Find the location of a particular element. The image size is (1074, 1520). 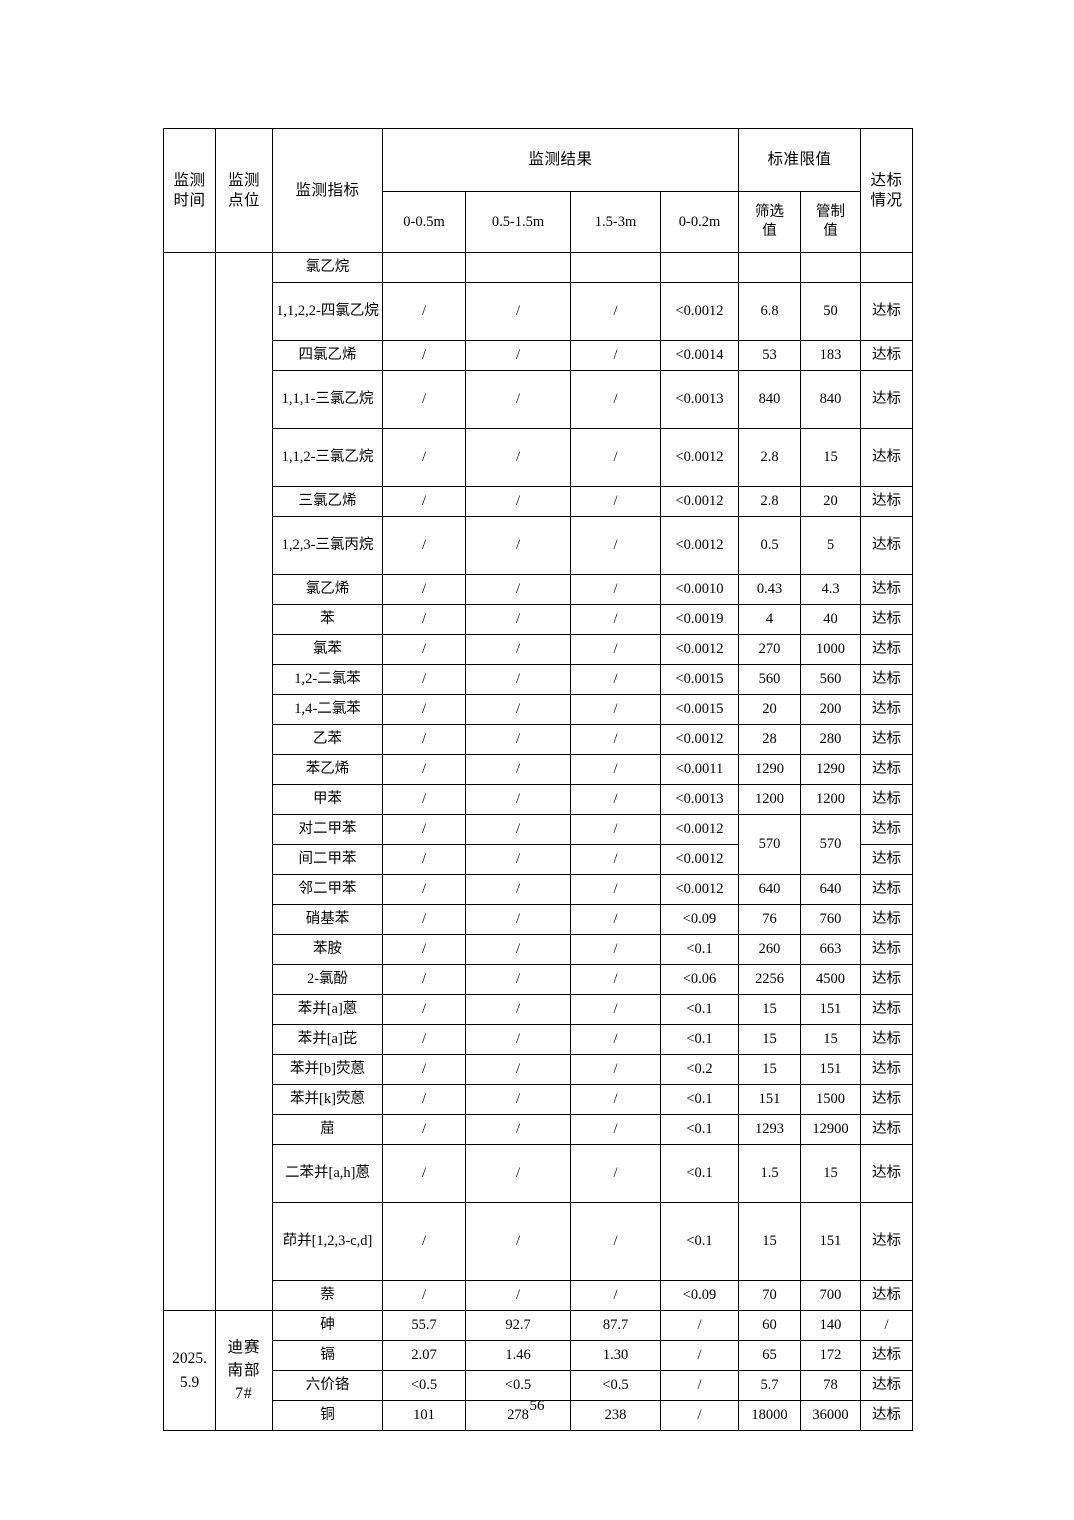

cell-control-value: 12900 is located at coordinates (831, 1129).